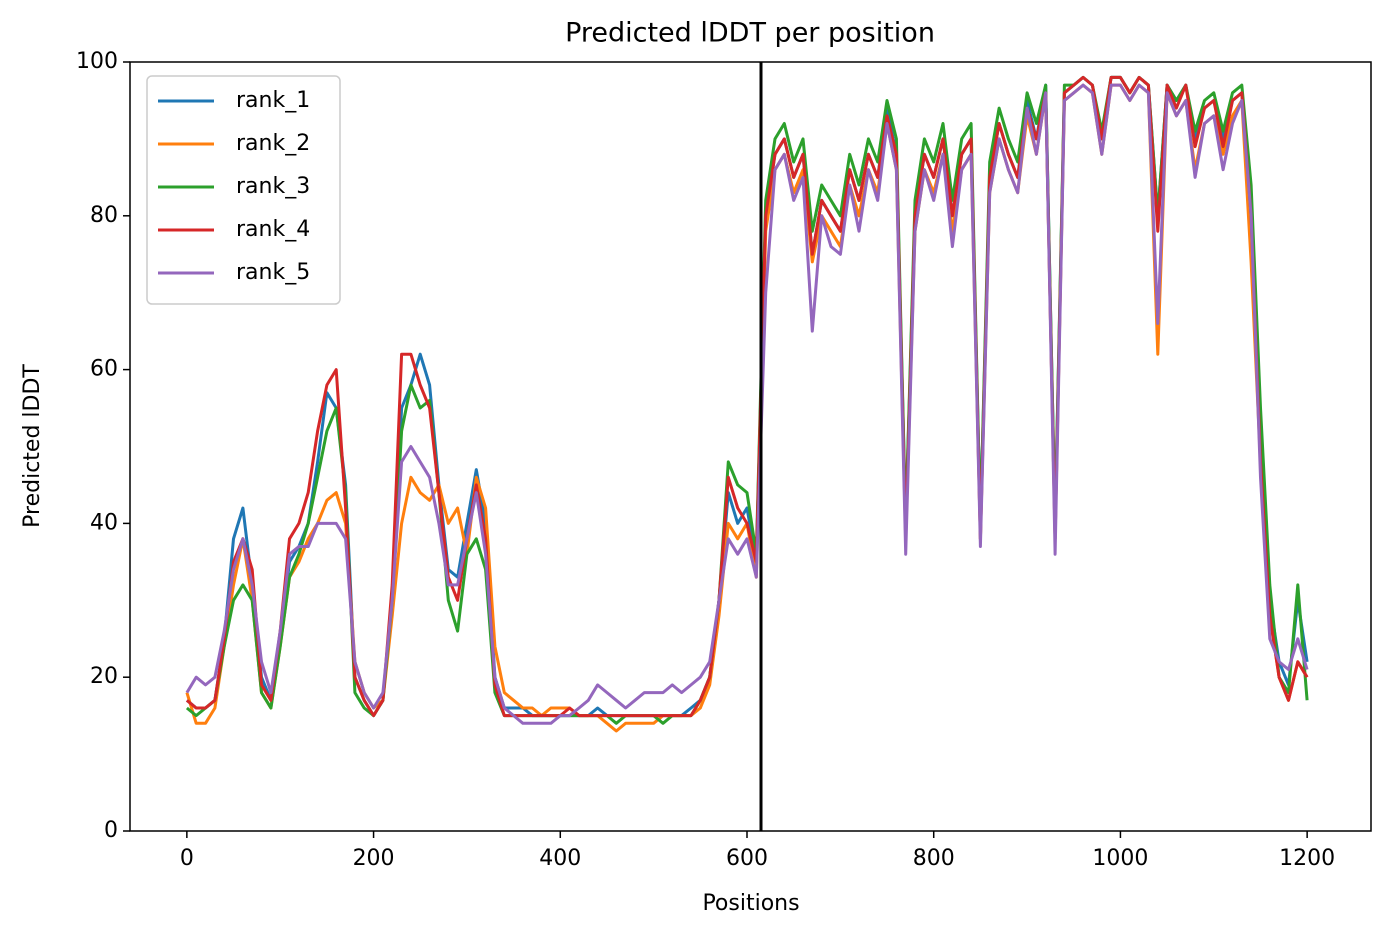 The height and width of the screenshot is (939, 1391). I want to click on y-tick-label: 100, so click(97, 61).